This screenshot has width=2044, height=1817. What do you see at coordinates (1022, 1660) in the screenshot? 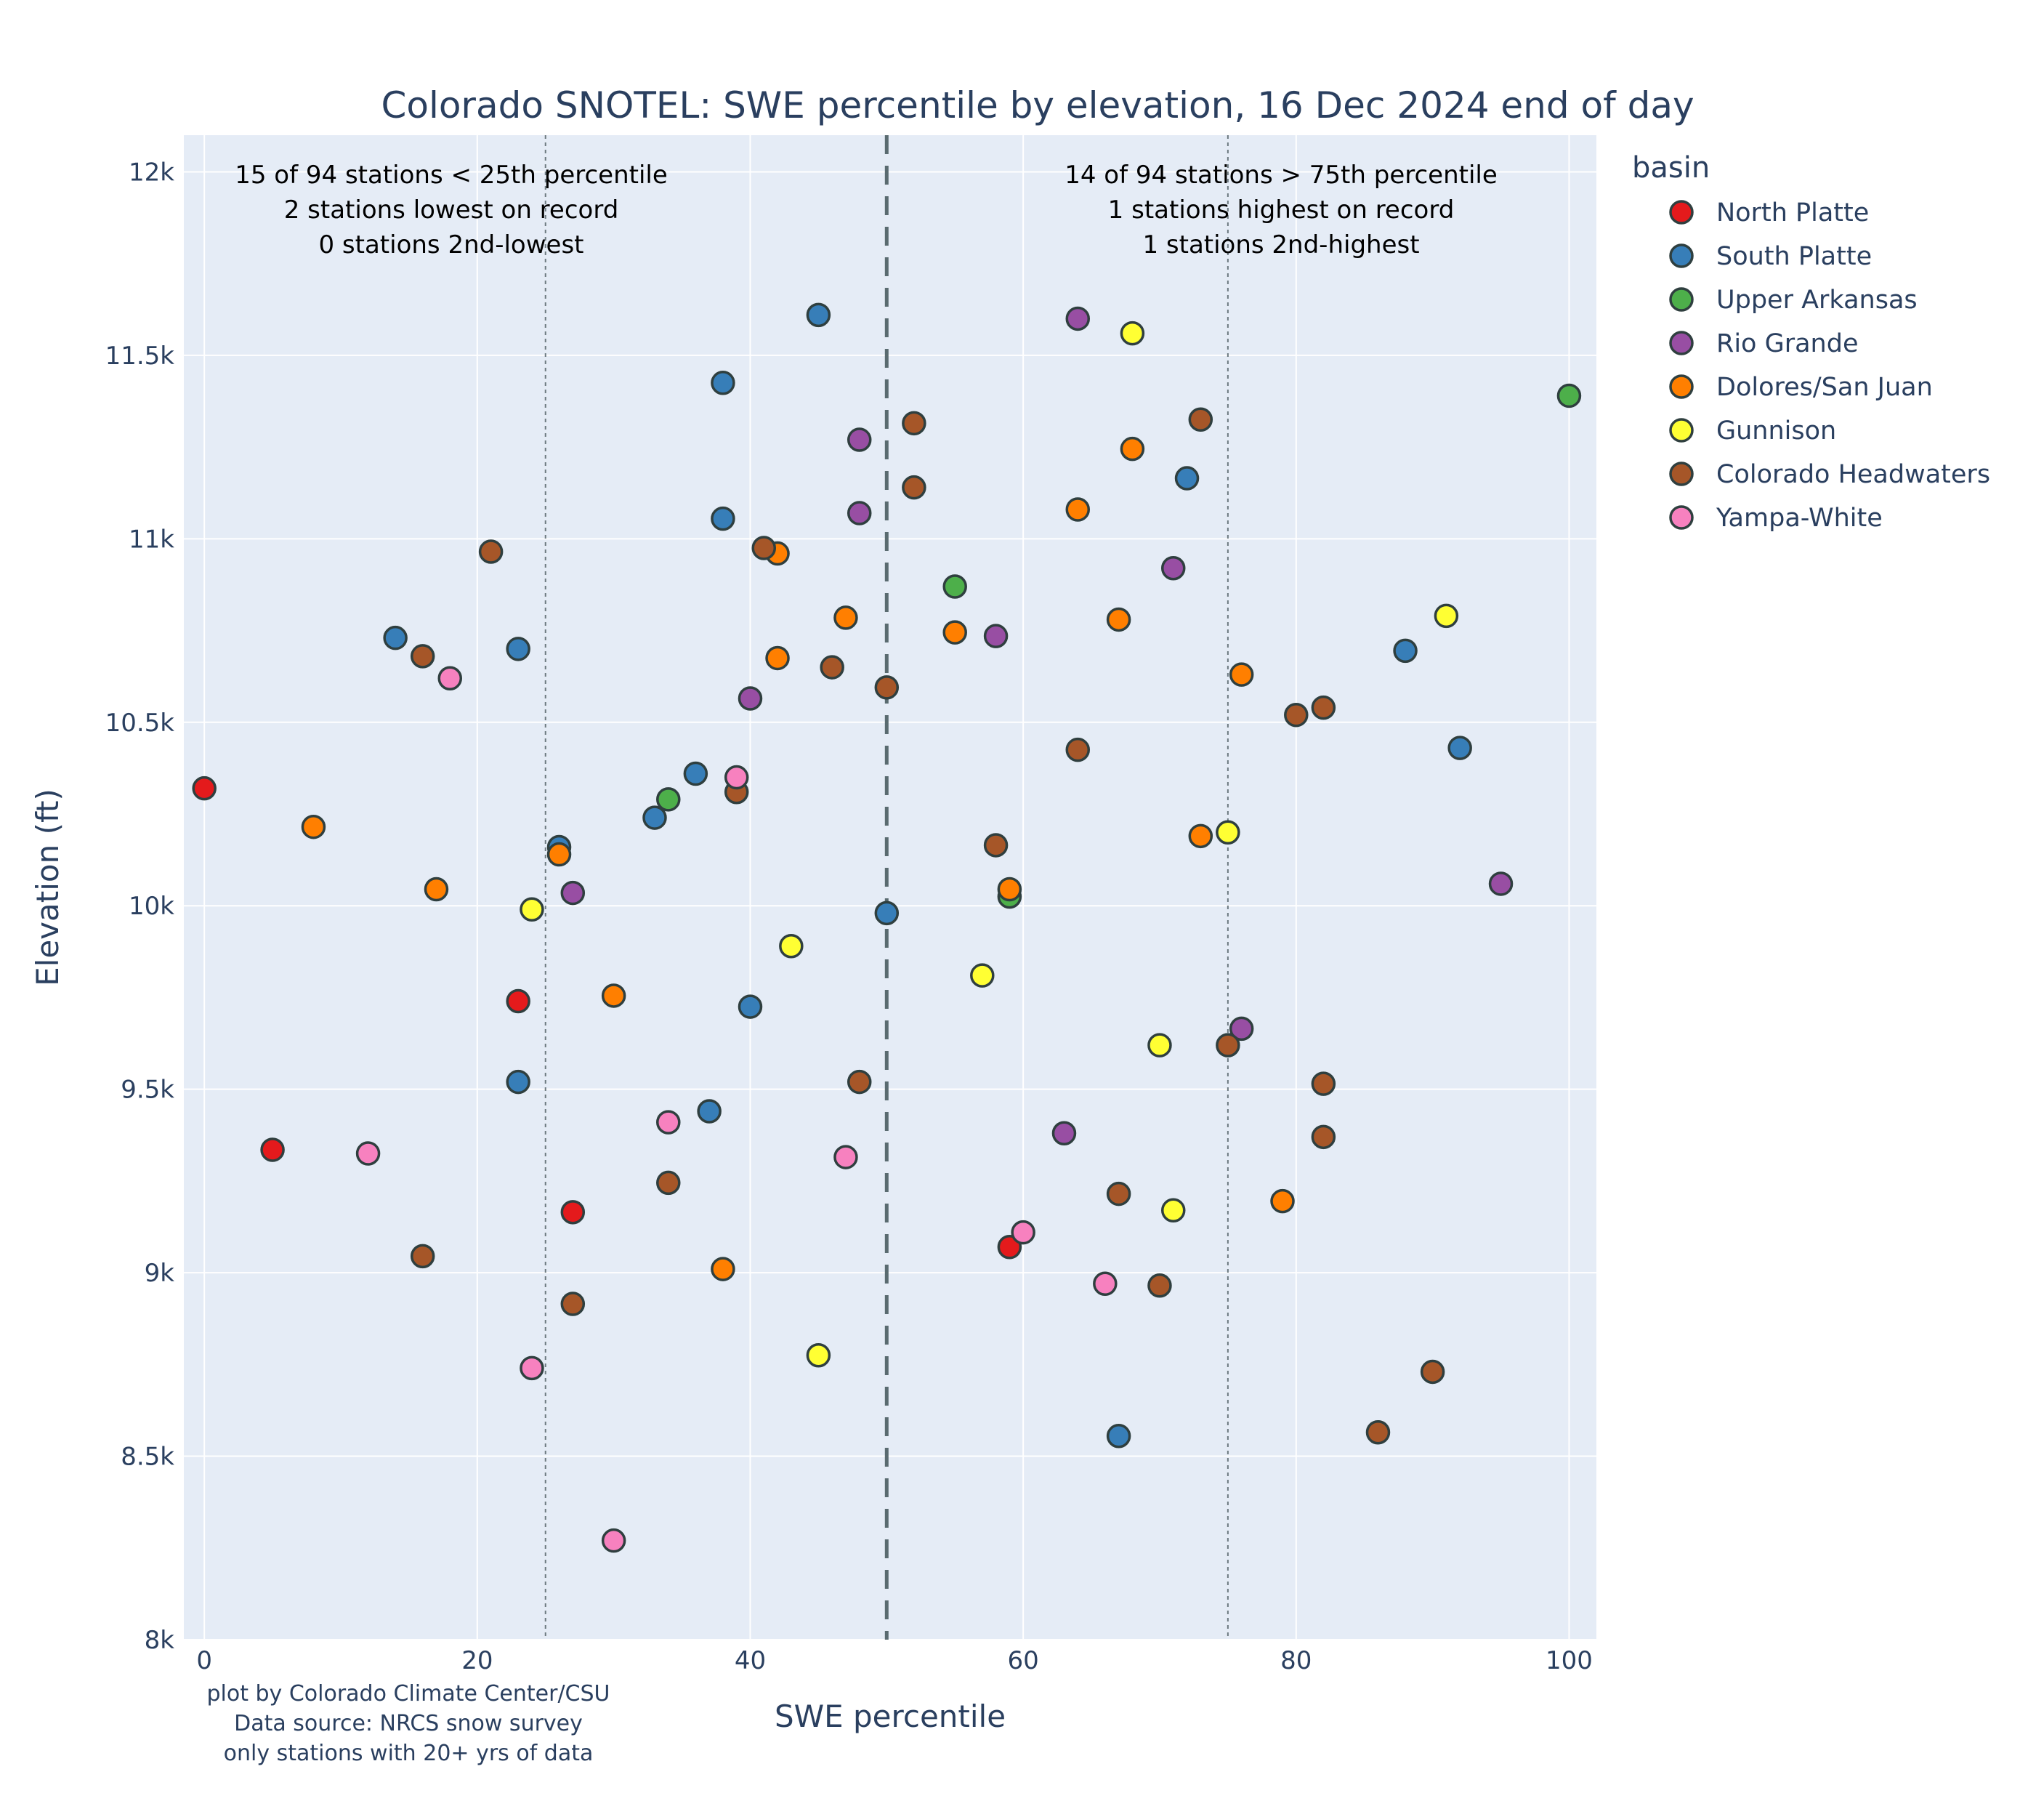
I see `x-tick-label: 60` at bounding box center [1022, 1660].